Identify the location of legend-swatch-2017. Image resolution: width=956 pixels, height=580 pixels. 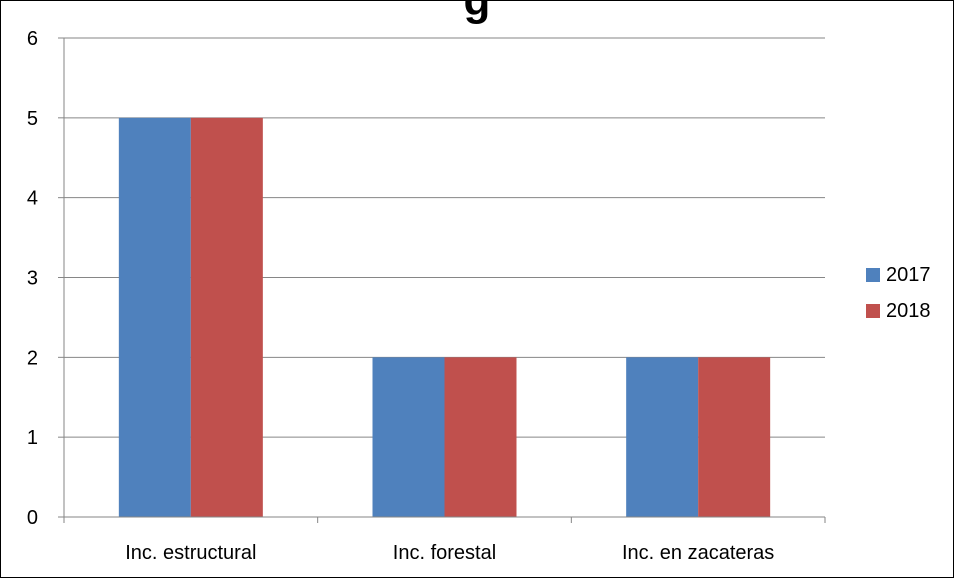
(873, 275).